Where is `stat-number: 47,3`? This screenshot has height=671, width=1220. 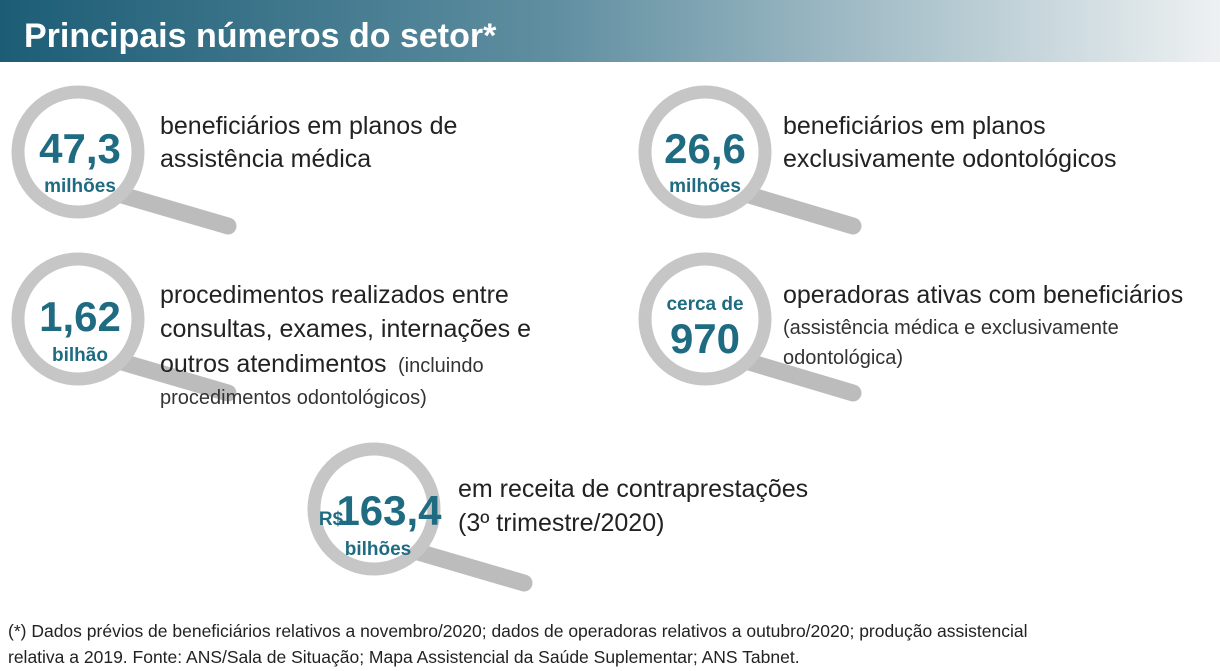
stat-number: 47,3 is located at coordinates (80, 148).